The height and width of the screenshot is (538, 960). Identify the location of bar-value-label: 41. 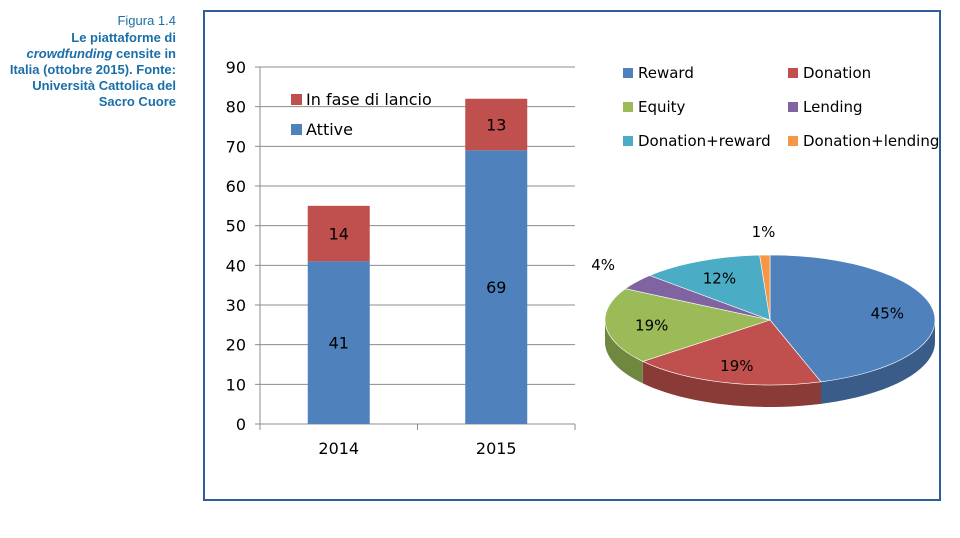
(339, 343).